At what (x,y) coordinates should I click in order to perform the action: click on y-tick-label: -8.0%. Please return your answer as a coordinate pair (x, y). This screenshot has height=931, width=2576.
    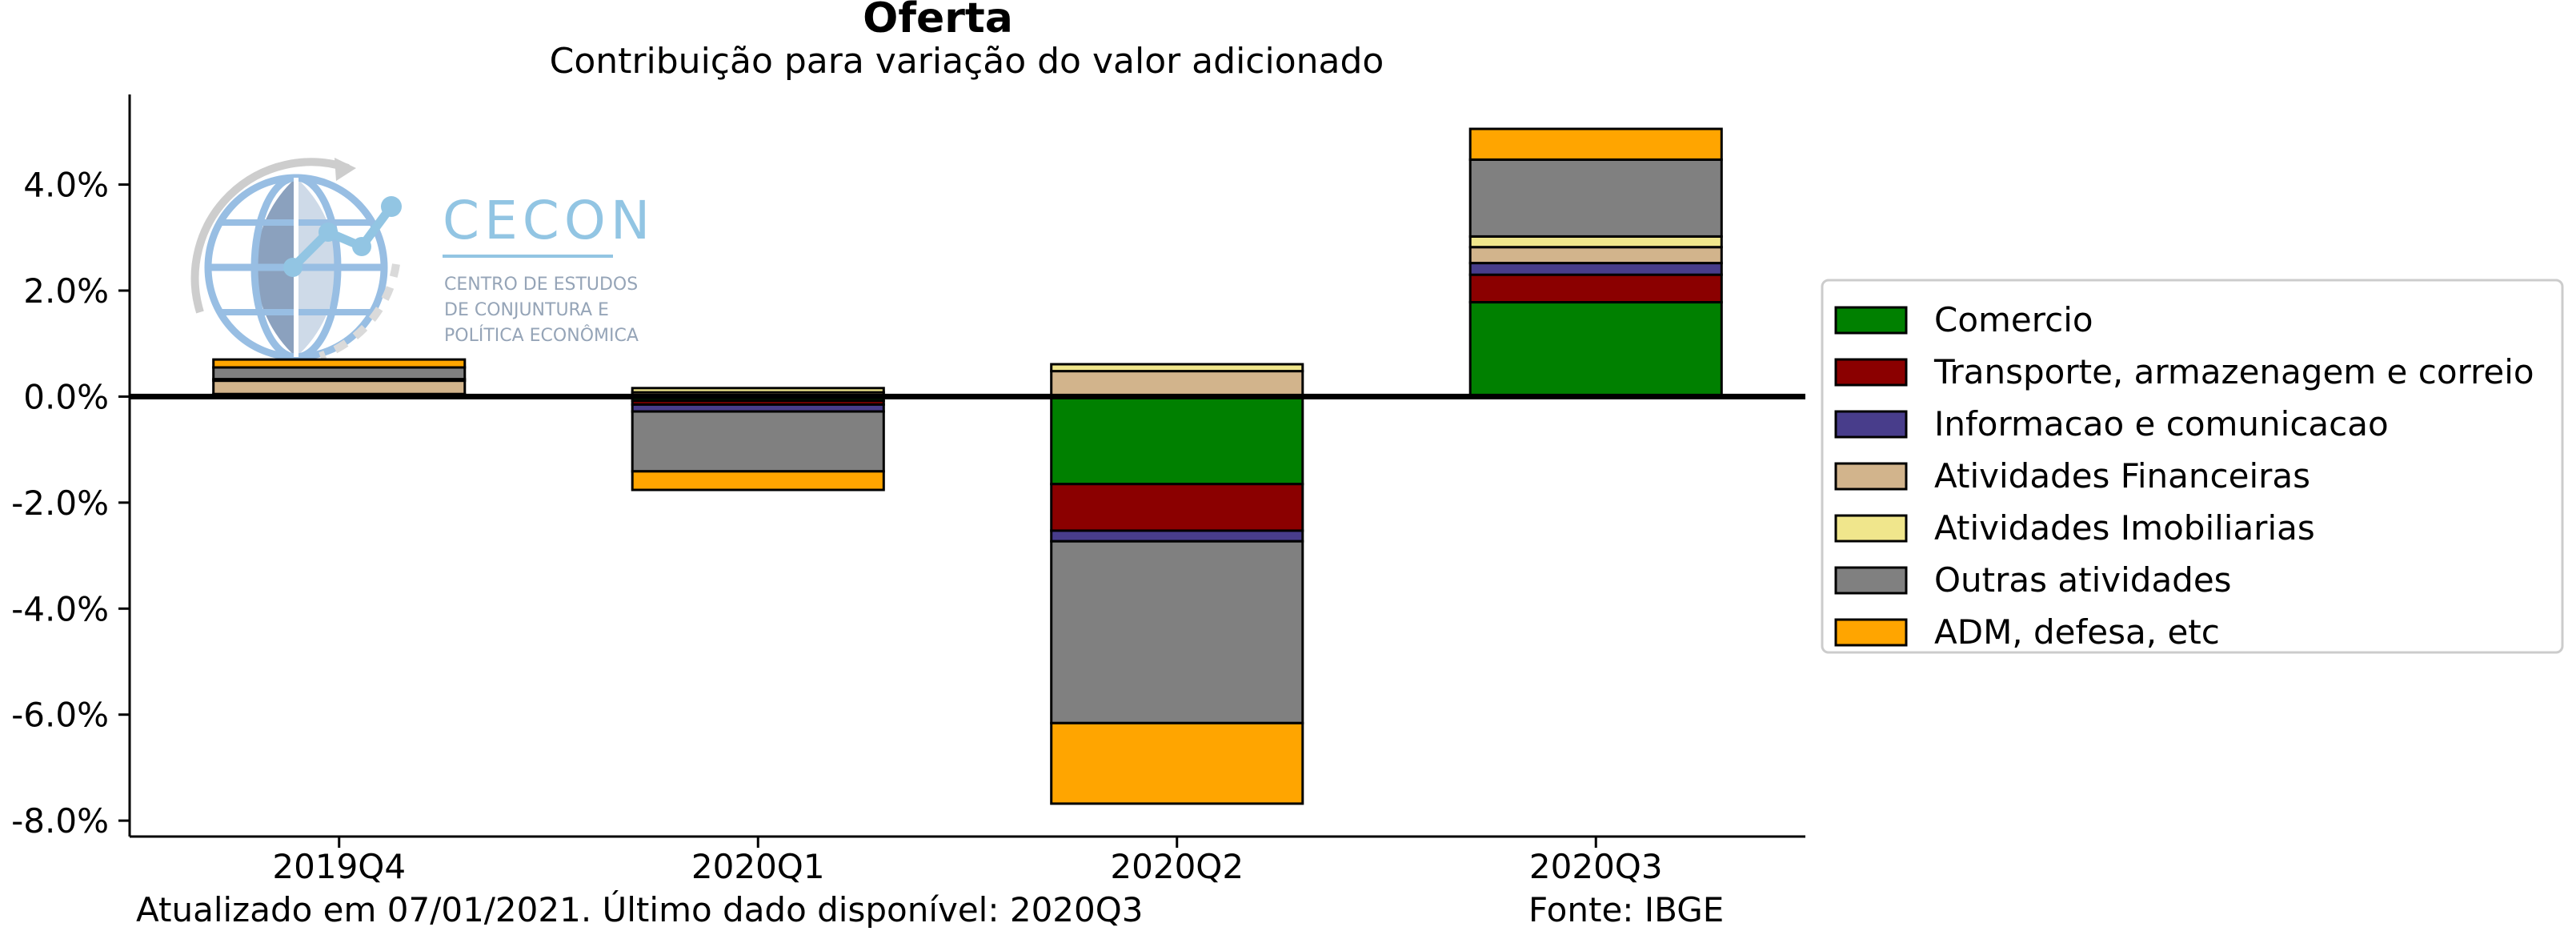
    Looking at the image, I should click on (60, 821).